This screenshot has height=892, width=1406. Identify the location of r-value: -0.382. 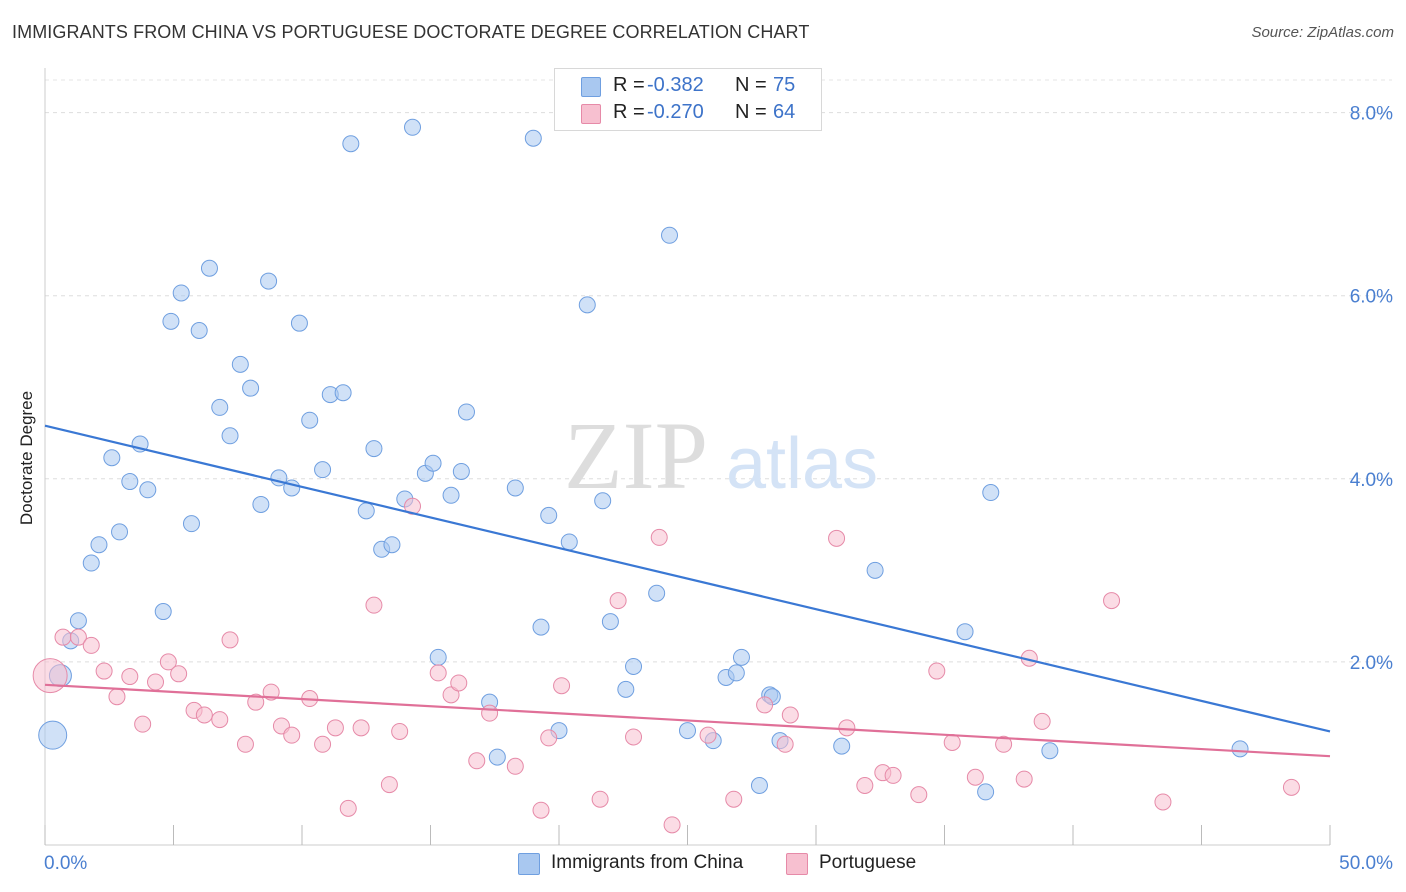
(675, 85).